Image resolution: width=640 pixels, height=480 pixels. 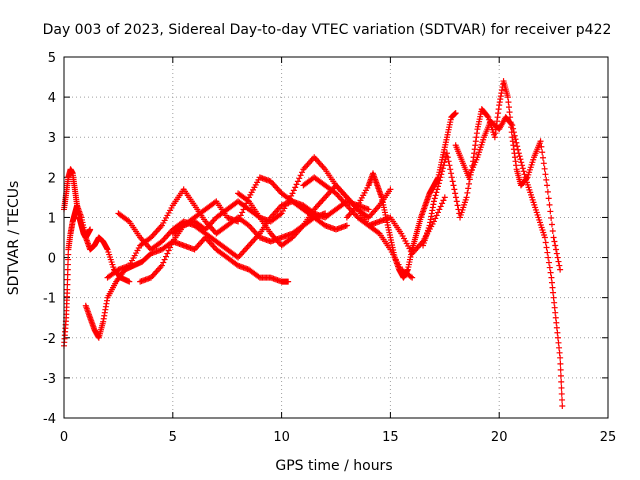 I want to click on y-tick-label: -1, so click(x=49, y=299).